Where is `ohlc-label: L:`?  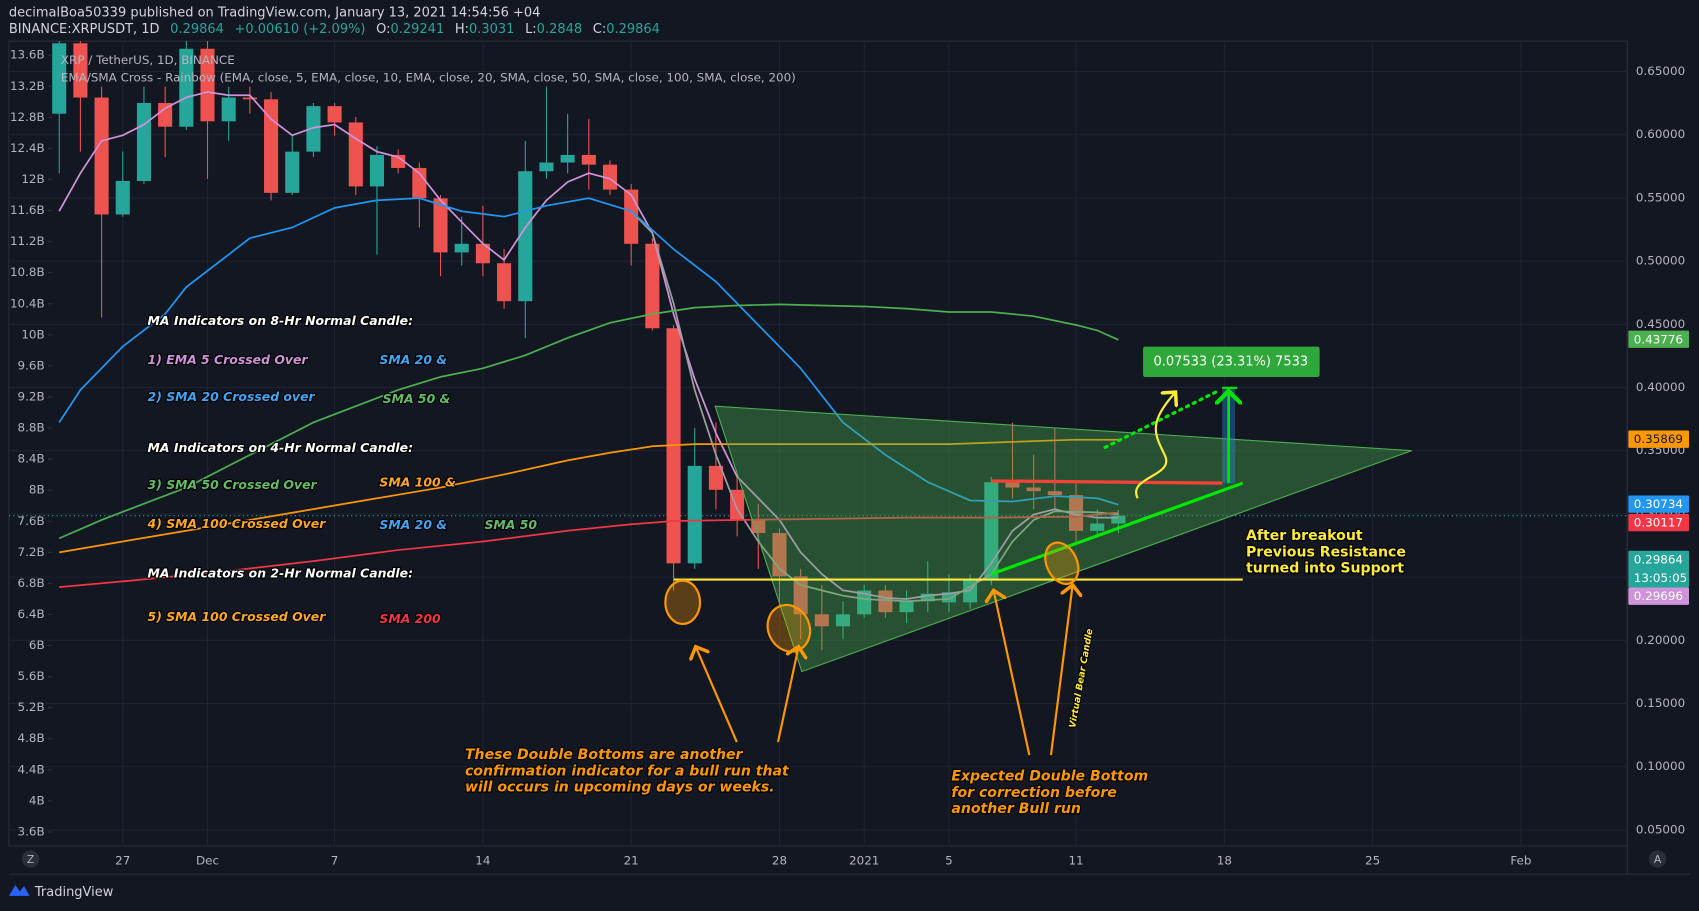
ohlc-label: L: is located at coordinates (531, 29).